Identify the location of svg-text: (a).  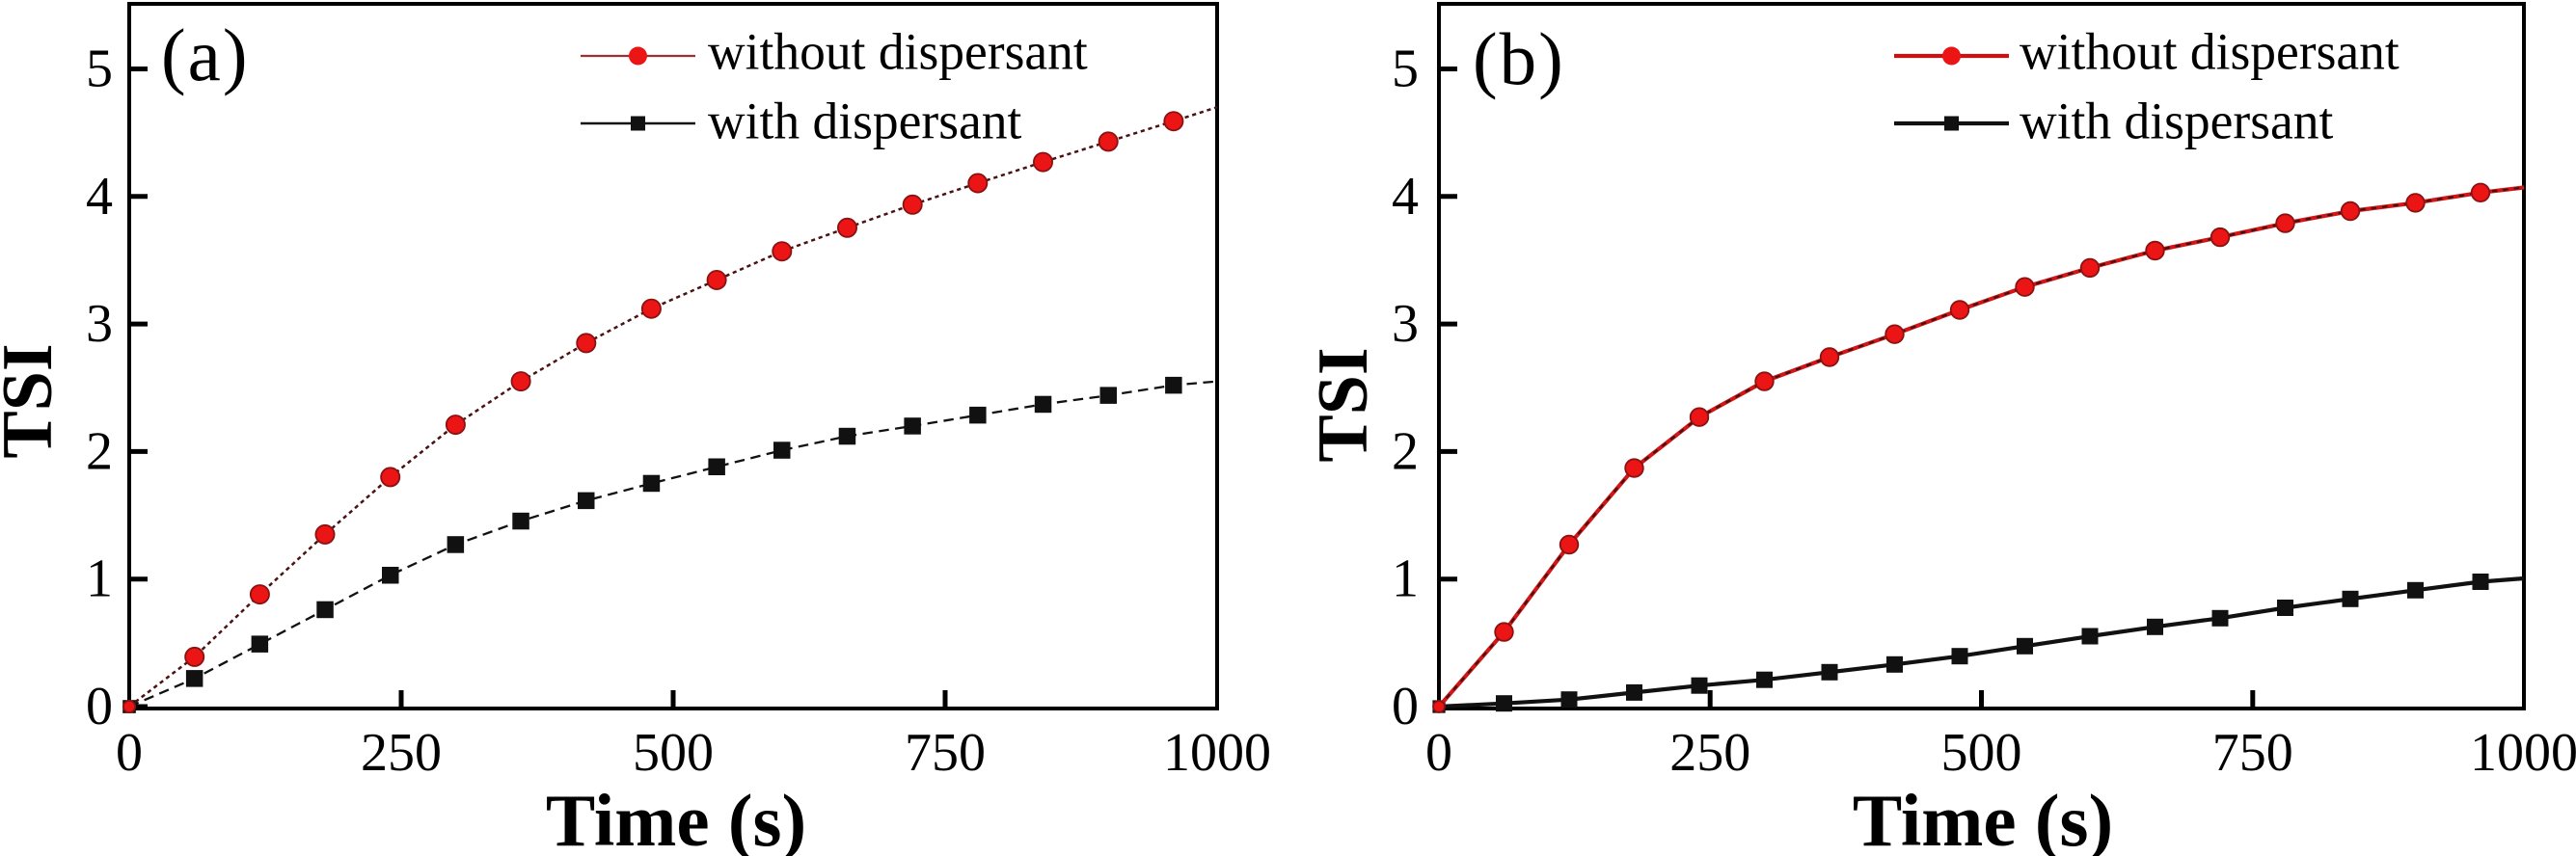
(205, 54).